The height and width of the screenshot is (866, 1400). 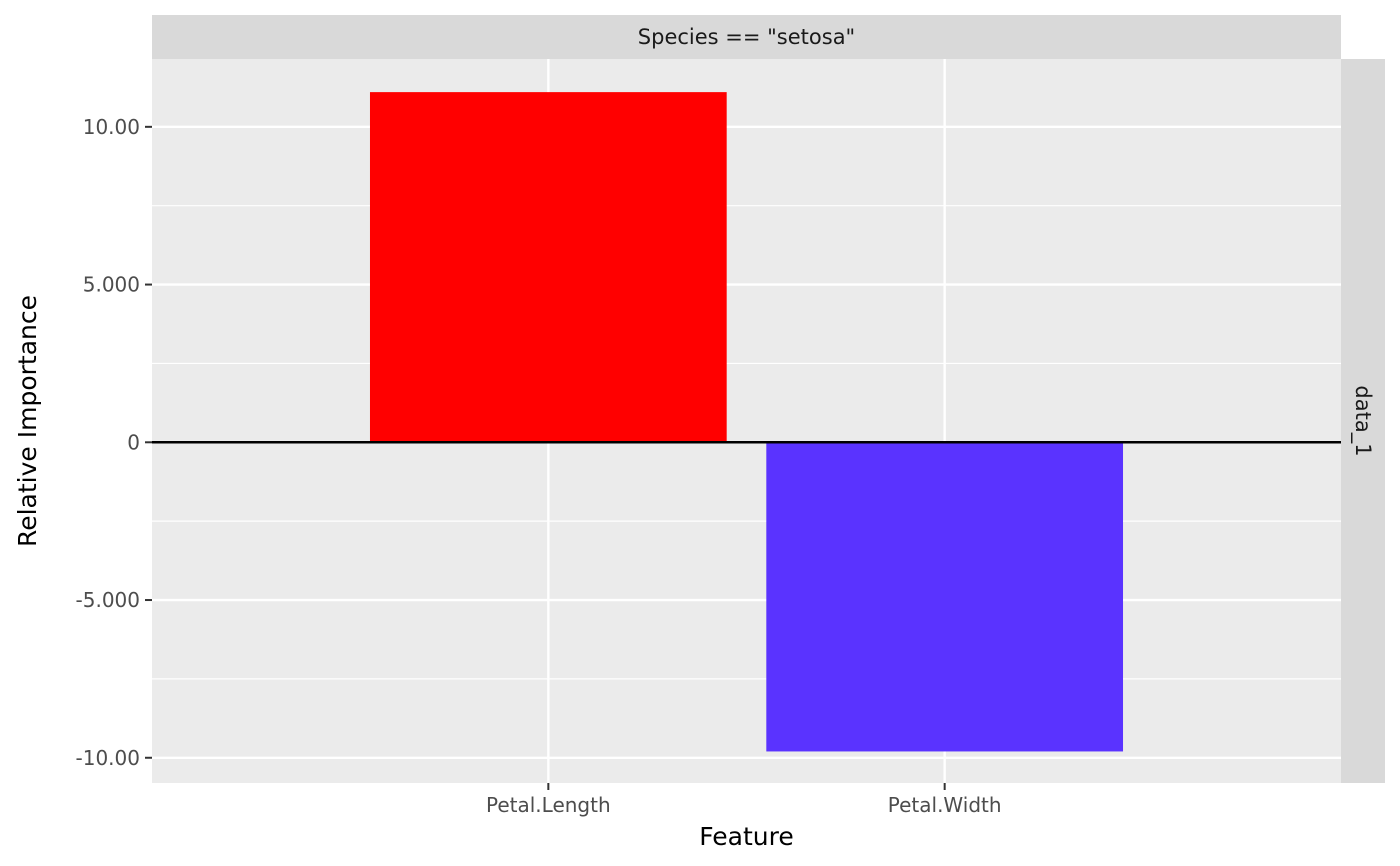 What do you see at coordinates (746, 836) in the screenshot?
I see `x-axis-title: Feature` at bounding box center [746, 836].